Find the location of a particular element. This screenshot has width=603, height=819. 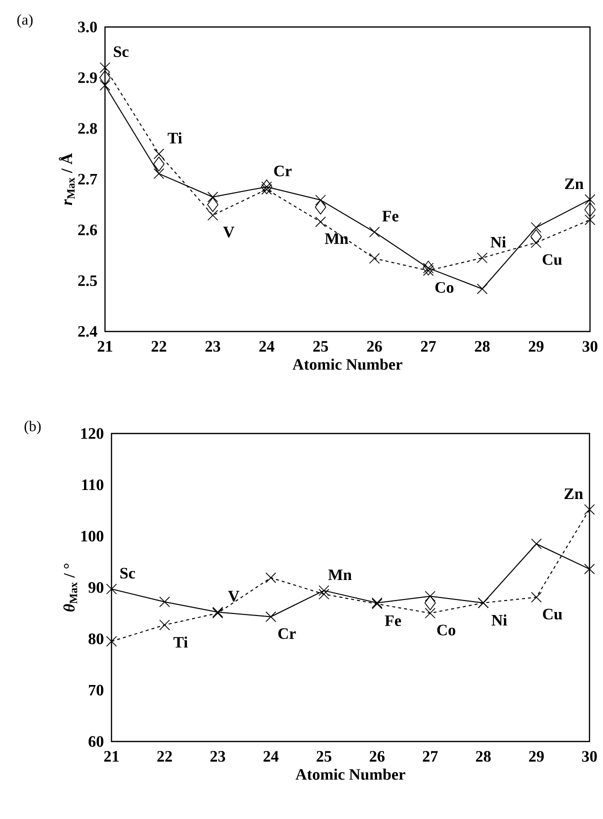

y-tick-label: 120 is located at coordinates (92, 433).